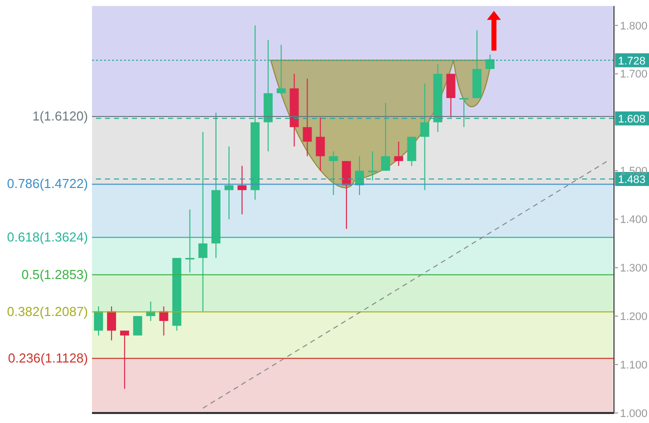  What do you see at coordinates (634, 365) in the screenshot?
I see `y-tick-label: 1.100` at bounding box center [634, 365].